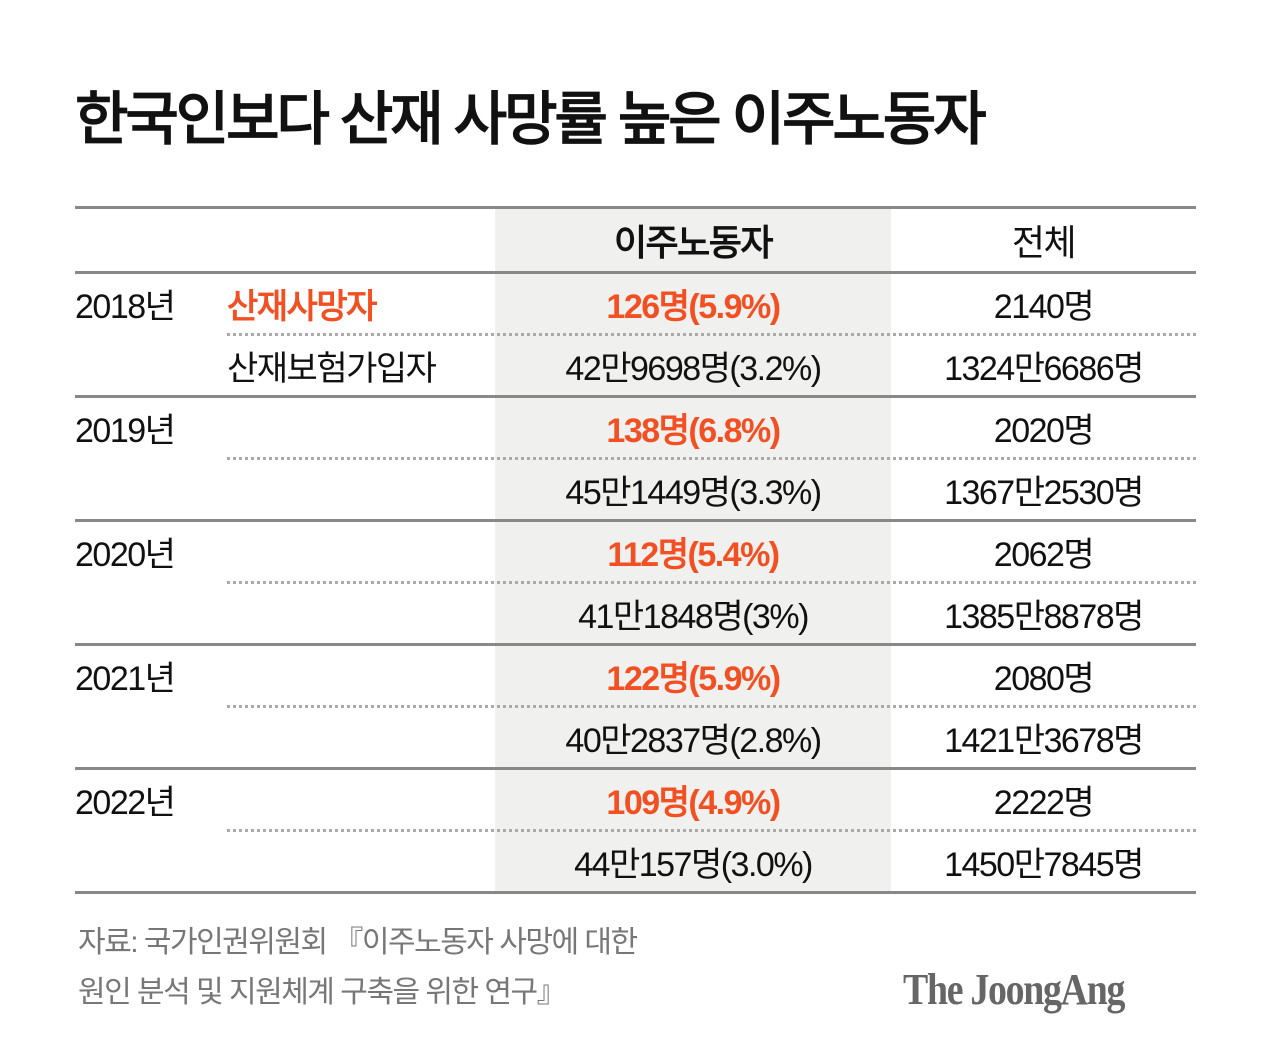 This screenshot has height=1061, width=1280. I want to click on total-deaths: 2140명, so click(1044, 307).